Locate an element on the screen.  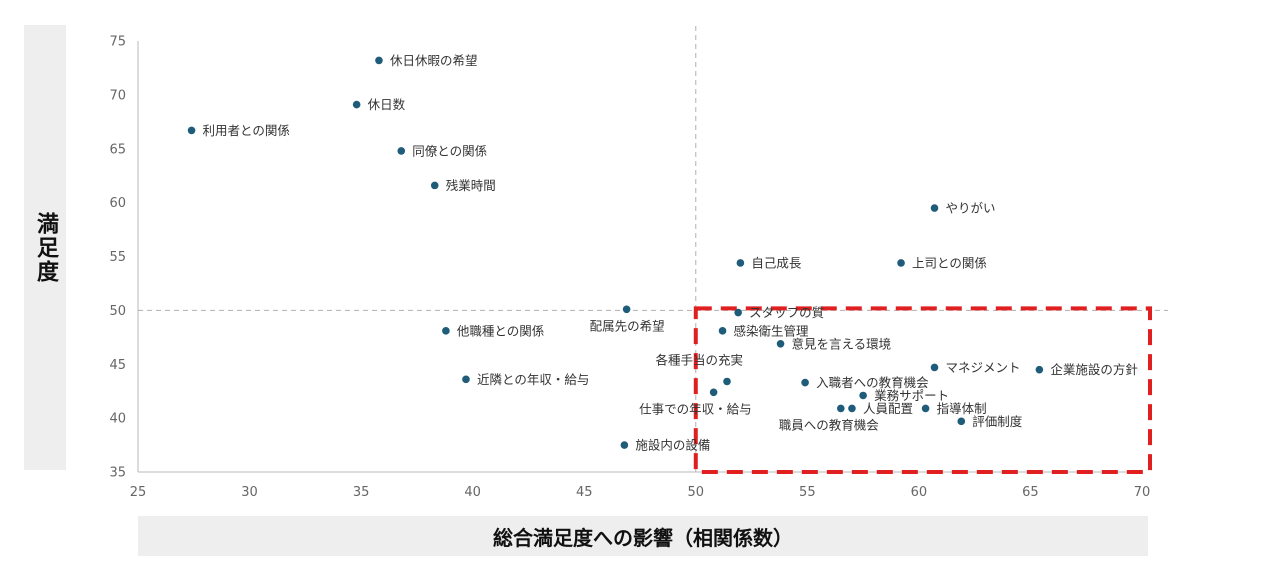
y-tick-label: 65 is located at coordinates (117, 149).